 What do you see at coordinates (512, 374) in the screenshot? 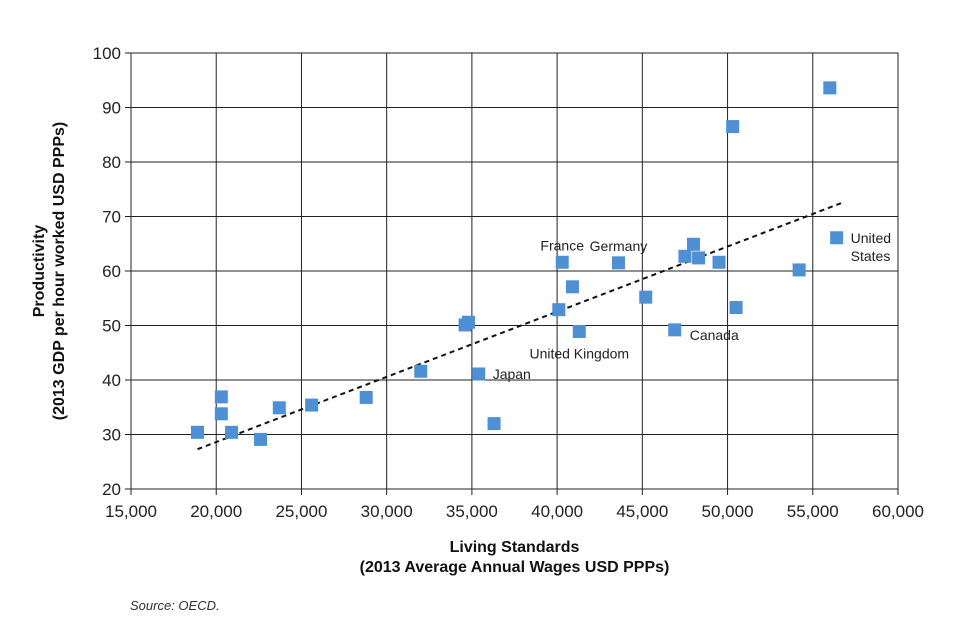
I see `annotation-label: Japan` at bounding box center [512, 374].